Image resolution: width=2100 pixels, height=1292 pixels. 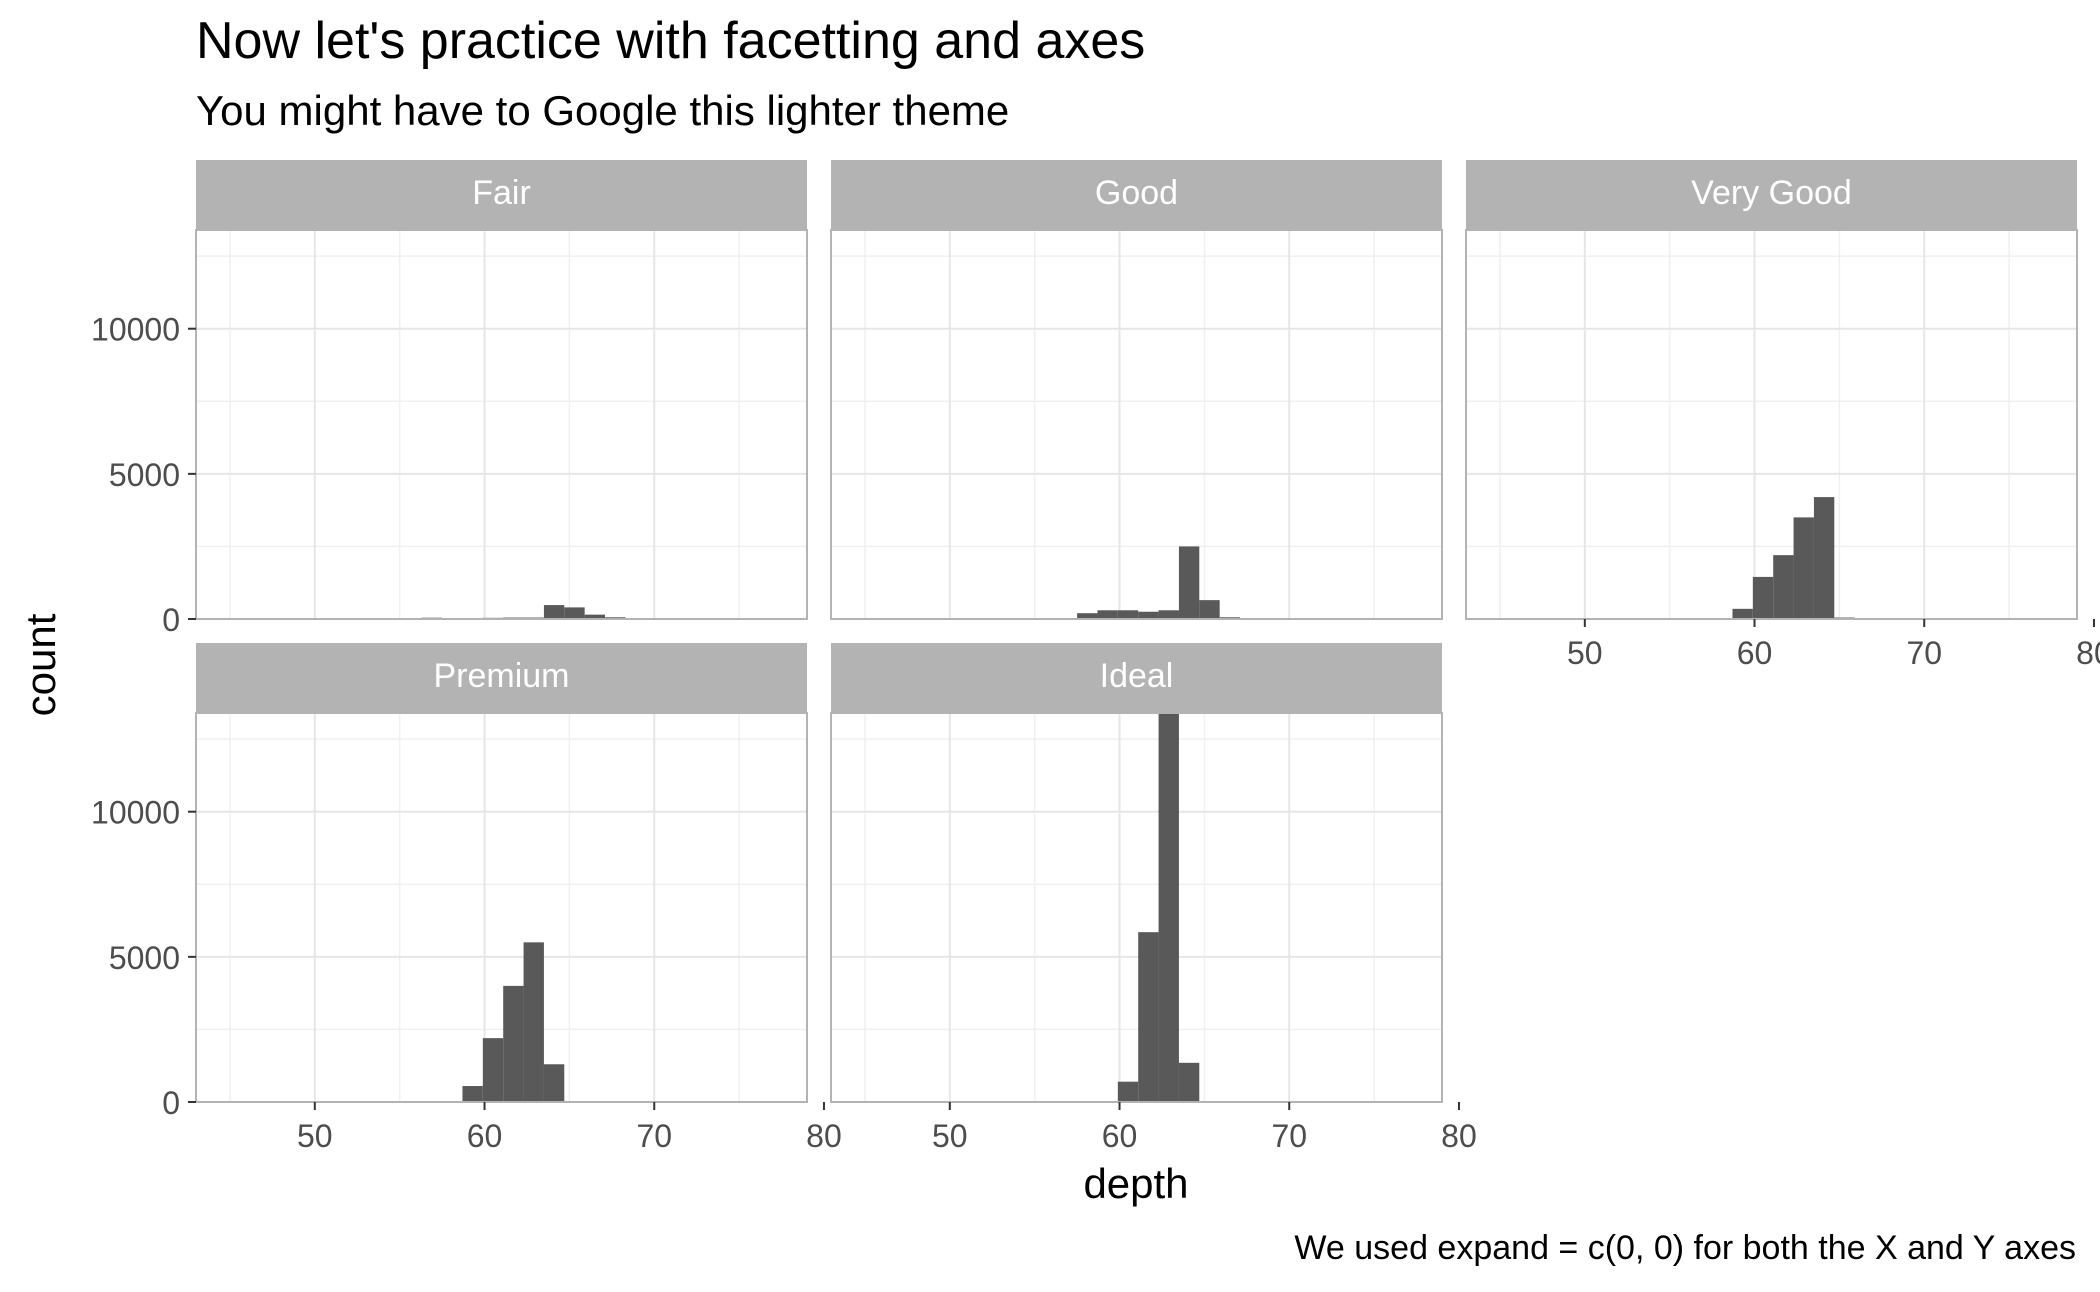 I want to click on facet-strip-label: Good, so click(x=1136, y=193).